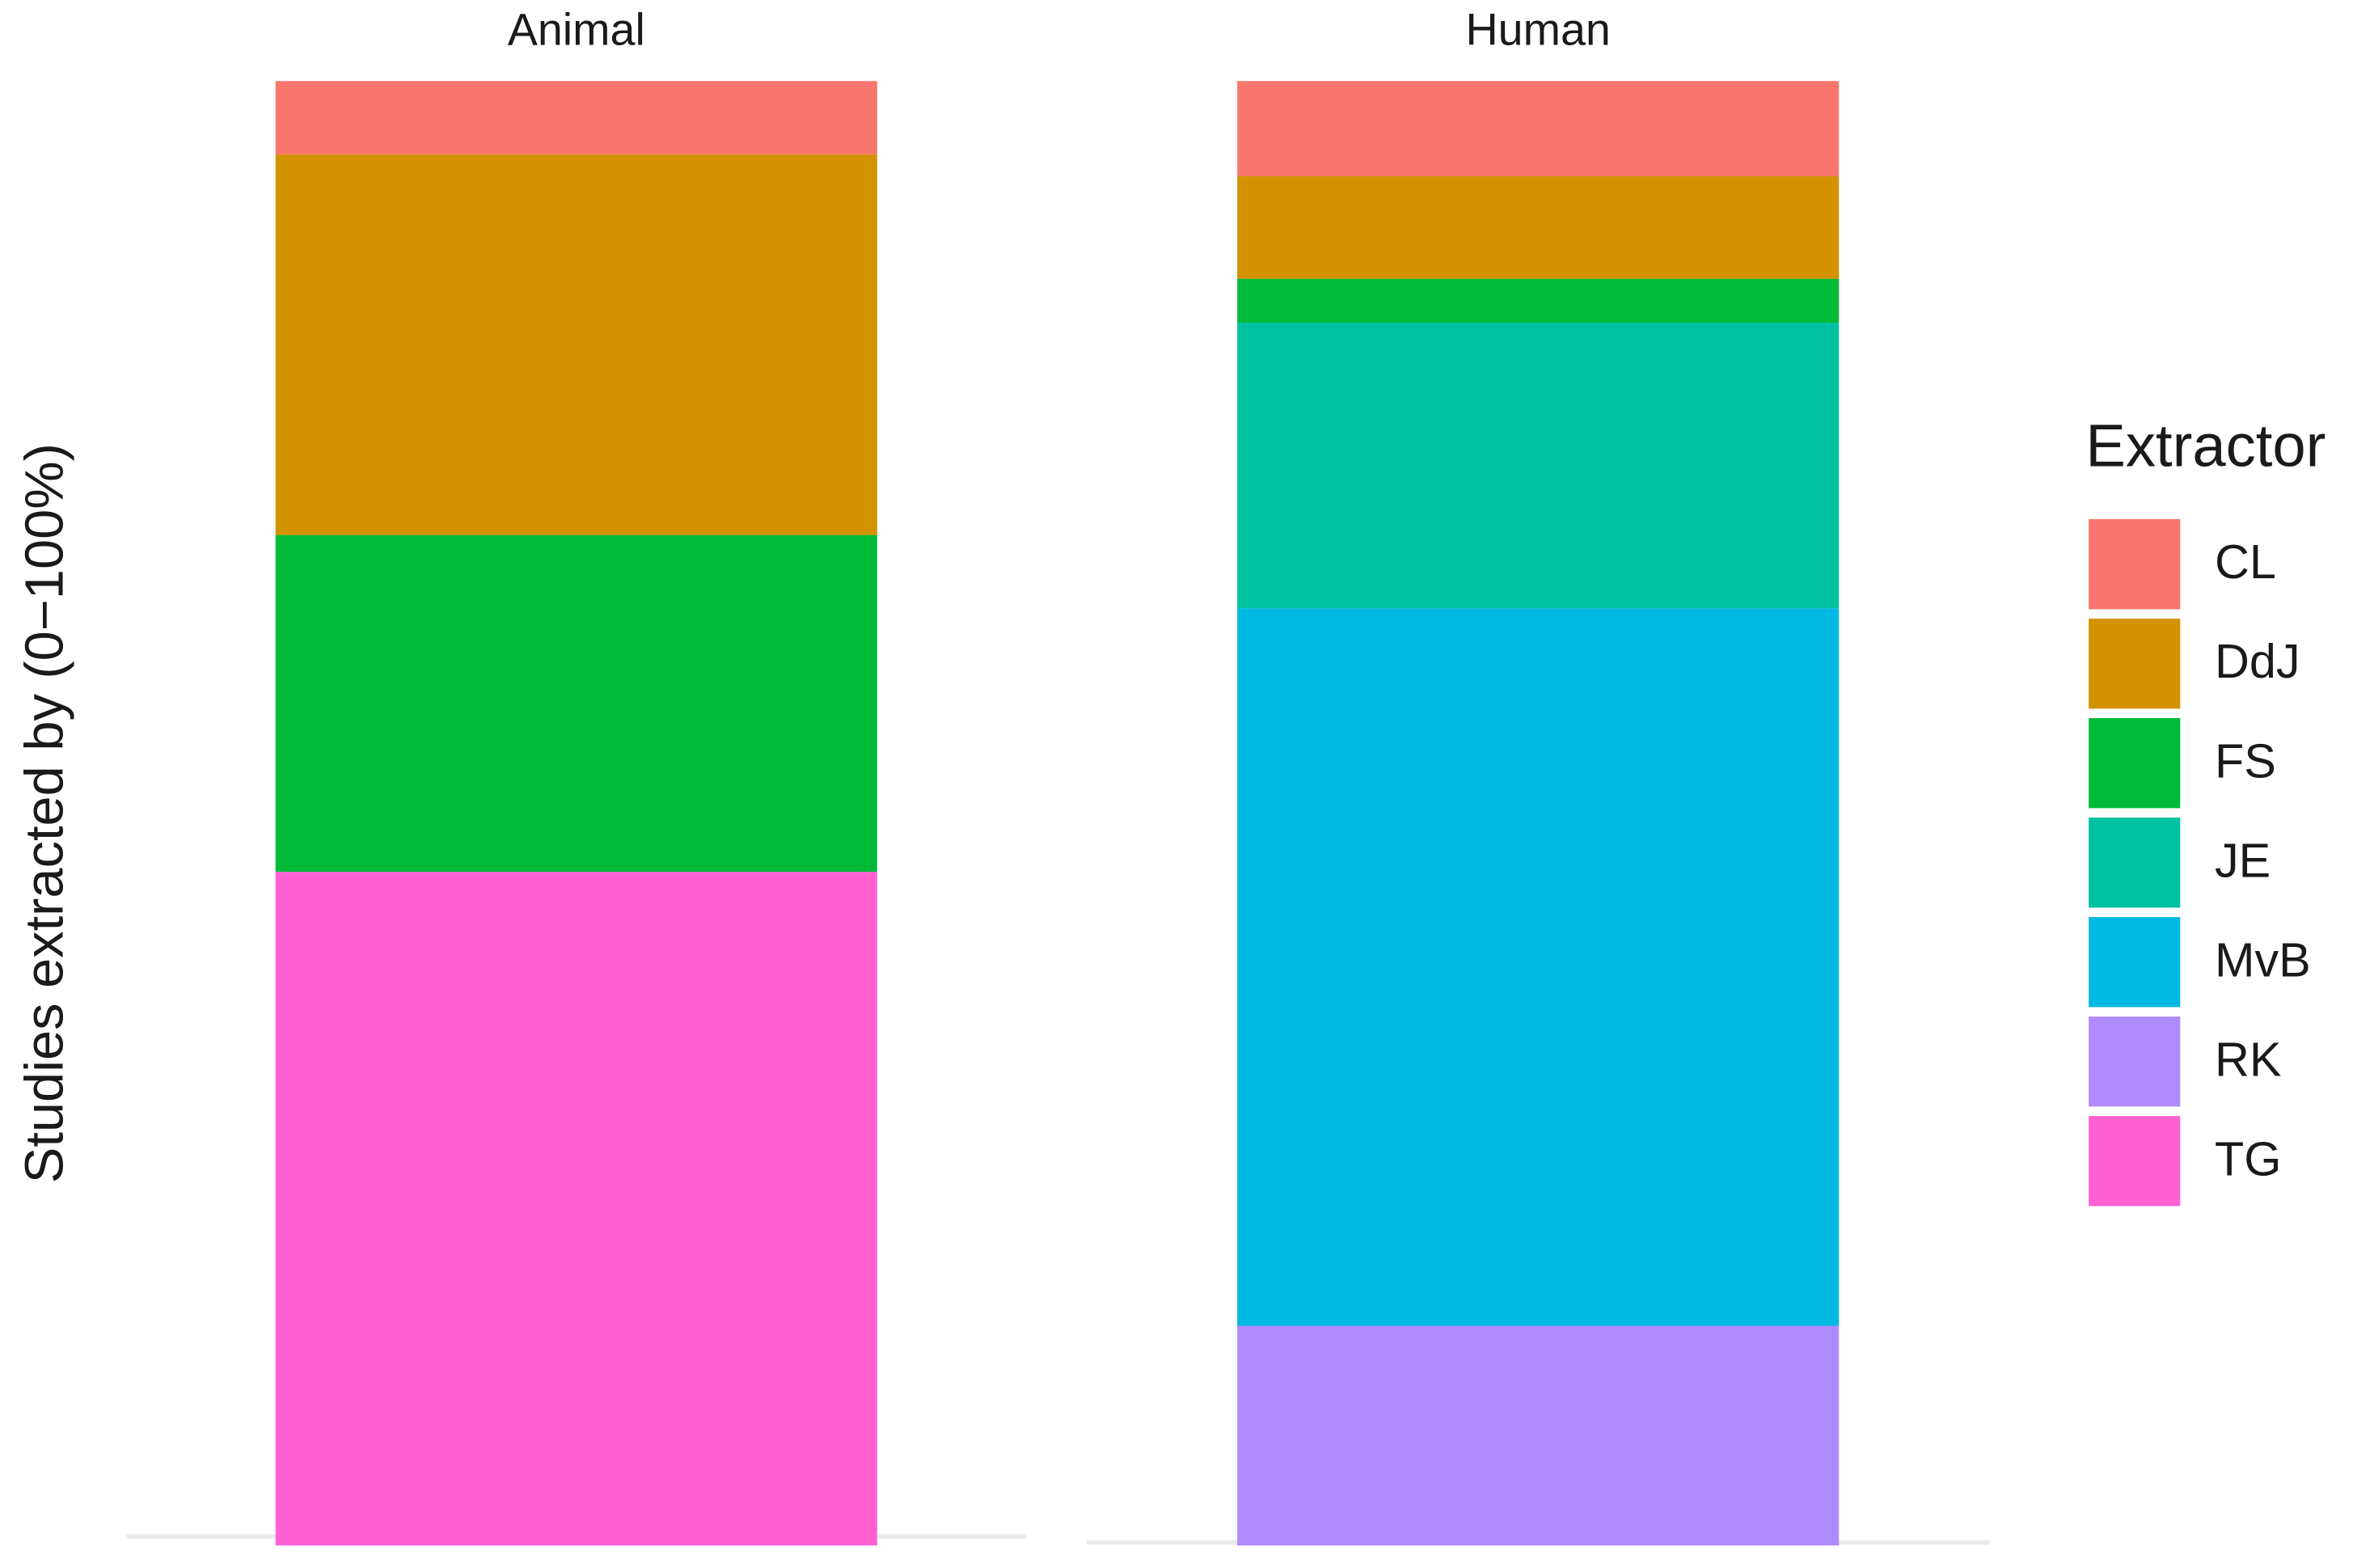 Image resolution: width=2353 pixels, height=1568 pixels. I want to click on legend-label: DdJ, so click(2257, 661).